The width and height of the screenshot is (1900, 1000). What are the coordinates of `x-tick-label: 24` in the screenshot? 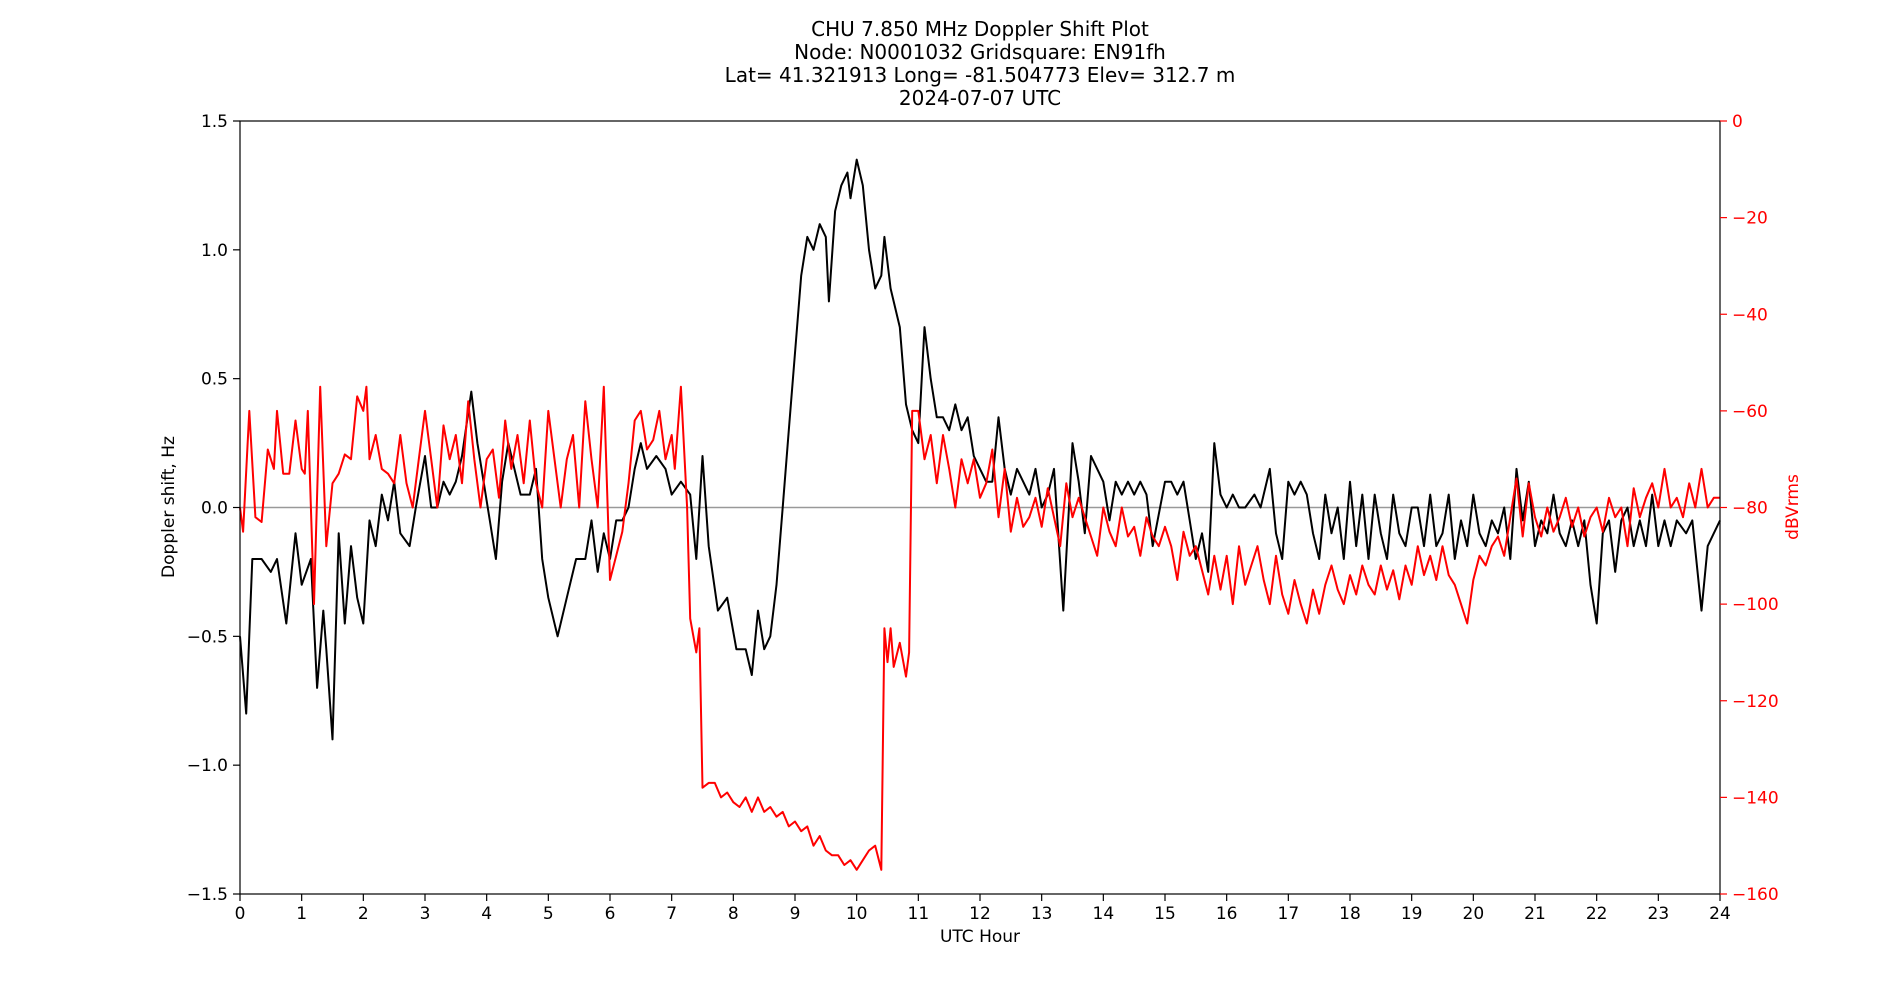 It's located at (1720, 914).